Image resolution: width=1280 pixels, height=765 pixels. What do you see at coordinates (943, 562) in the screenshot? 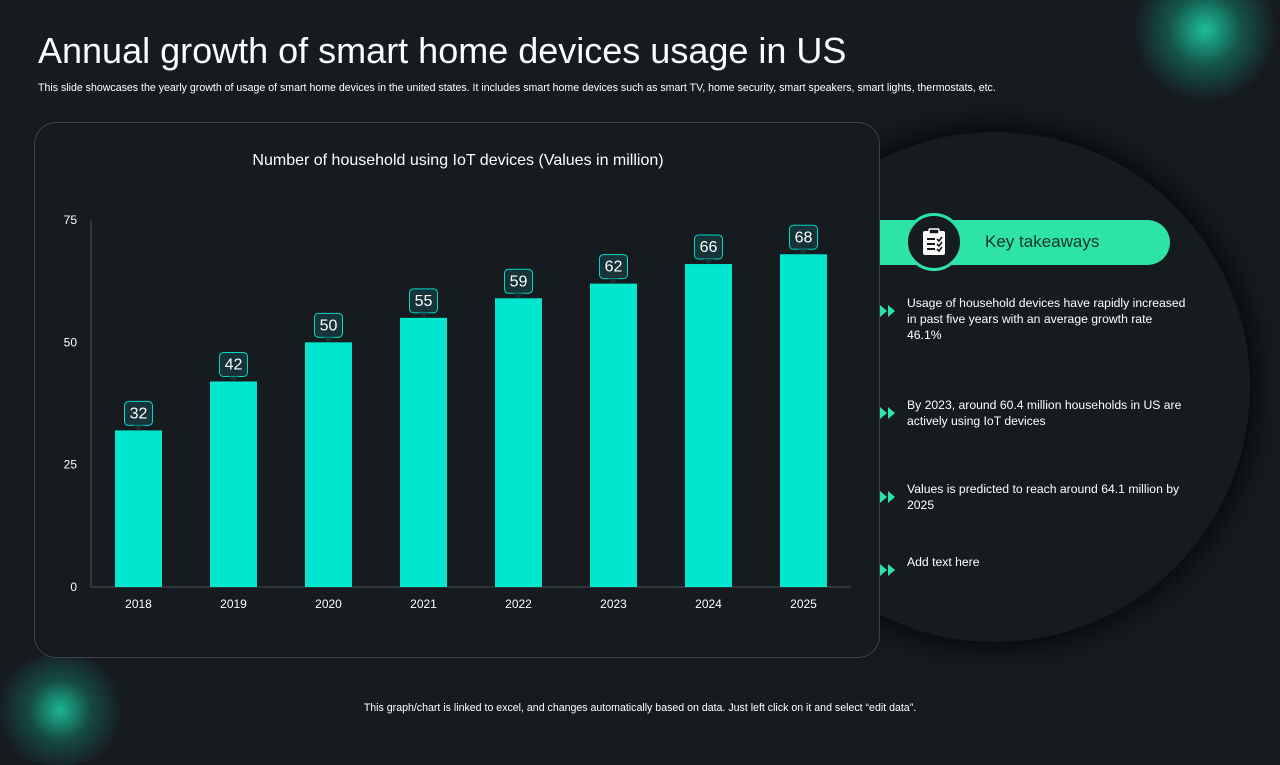
I see `takeaway-text: Add text here` at bounding box center [943, 562].